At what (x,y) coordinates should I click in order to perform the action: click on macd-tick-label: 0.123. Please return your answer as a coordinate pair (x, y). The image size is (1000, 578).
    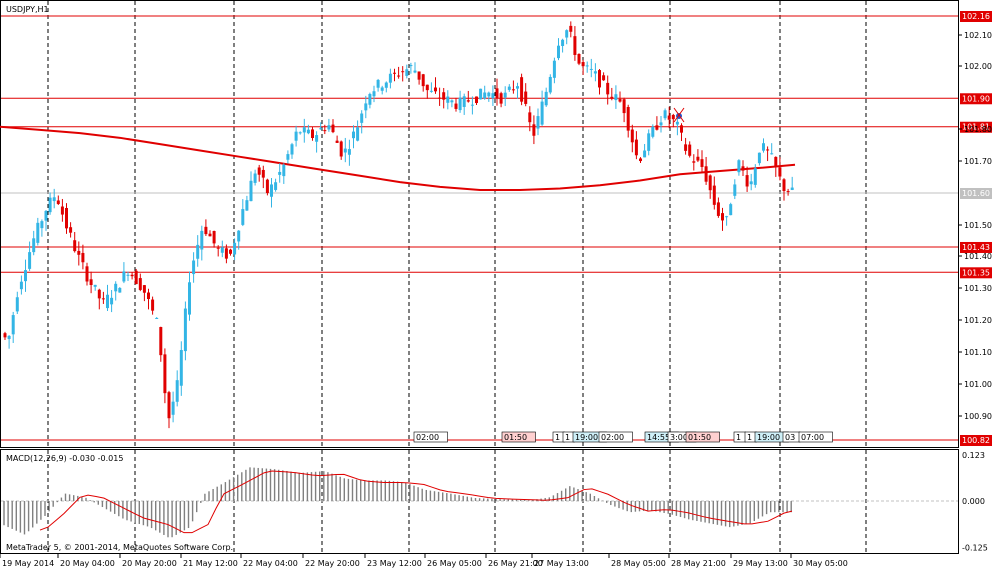
    Looking at the image, I should click on (973, 455).